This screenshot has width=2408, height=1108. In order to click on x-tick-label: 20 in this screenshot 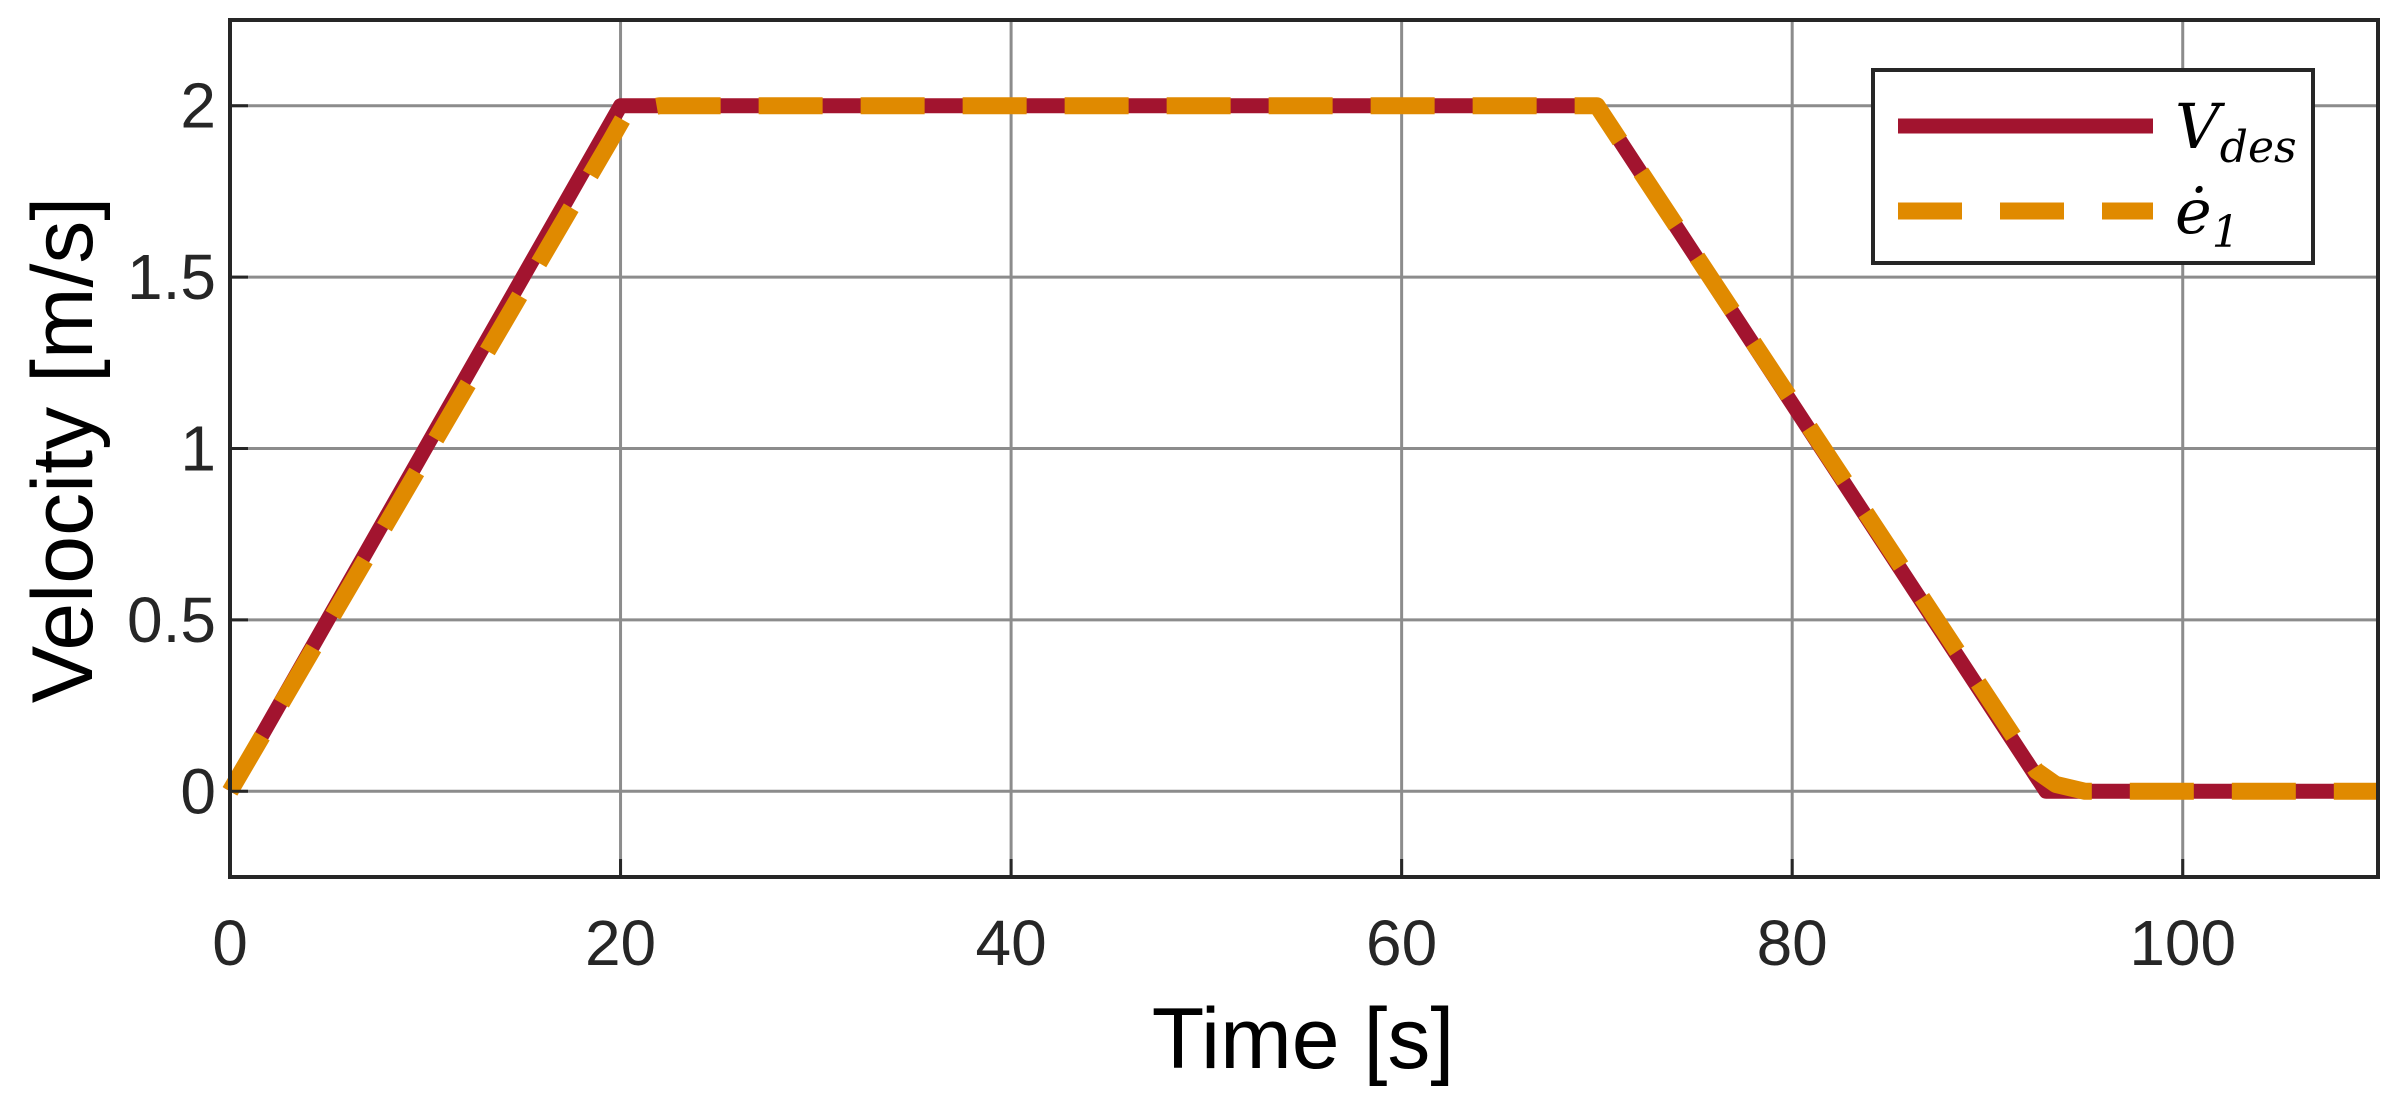, I will do `click(620, 943)`.